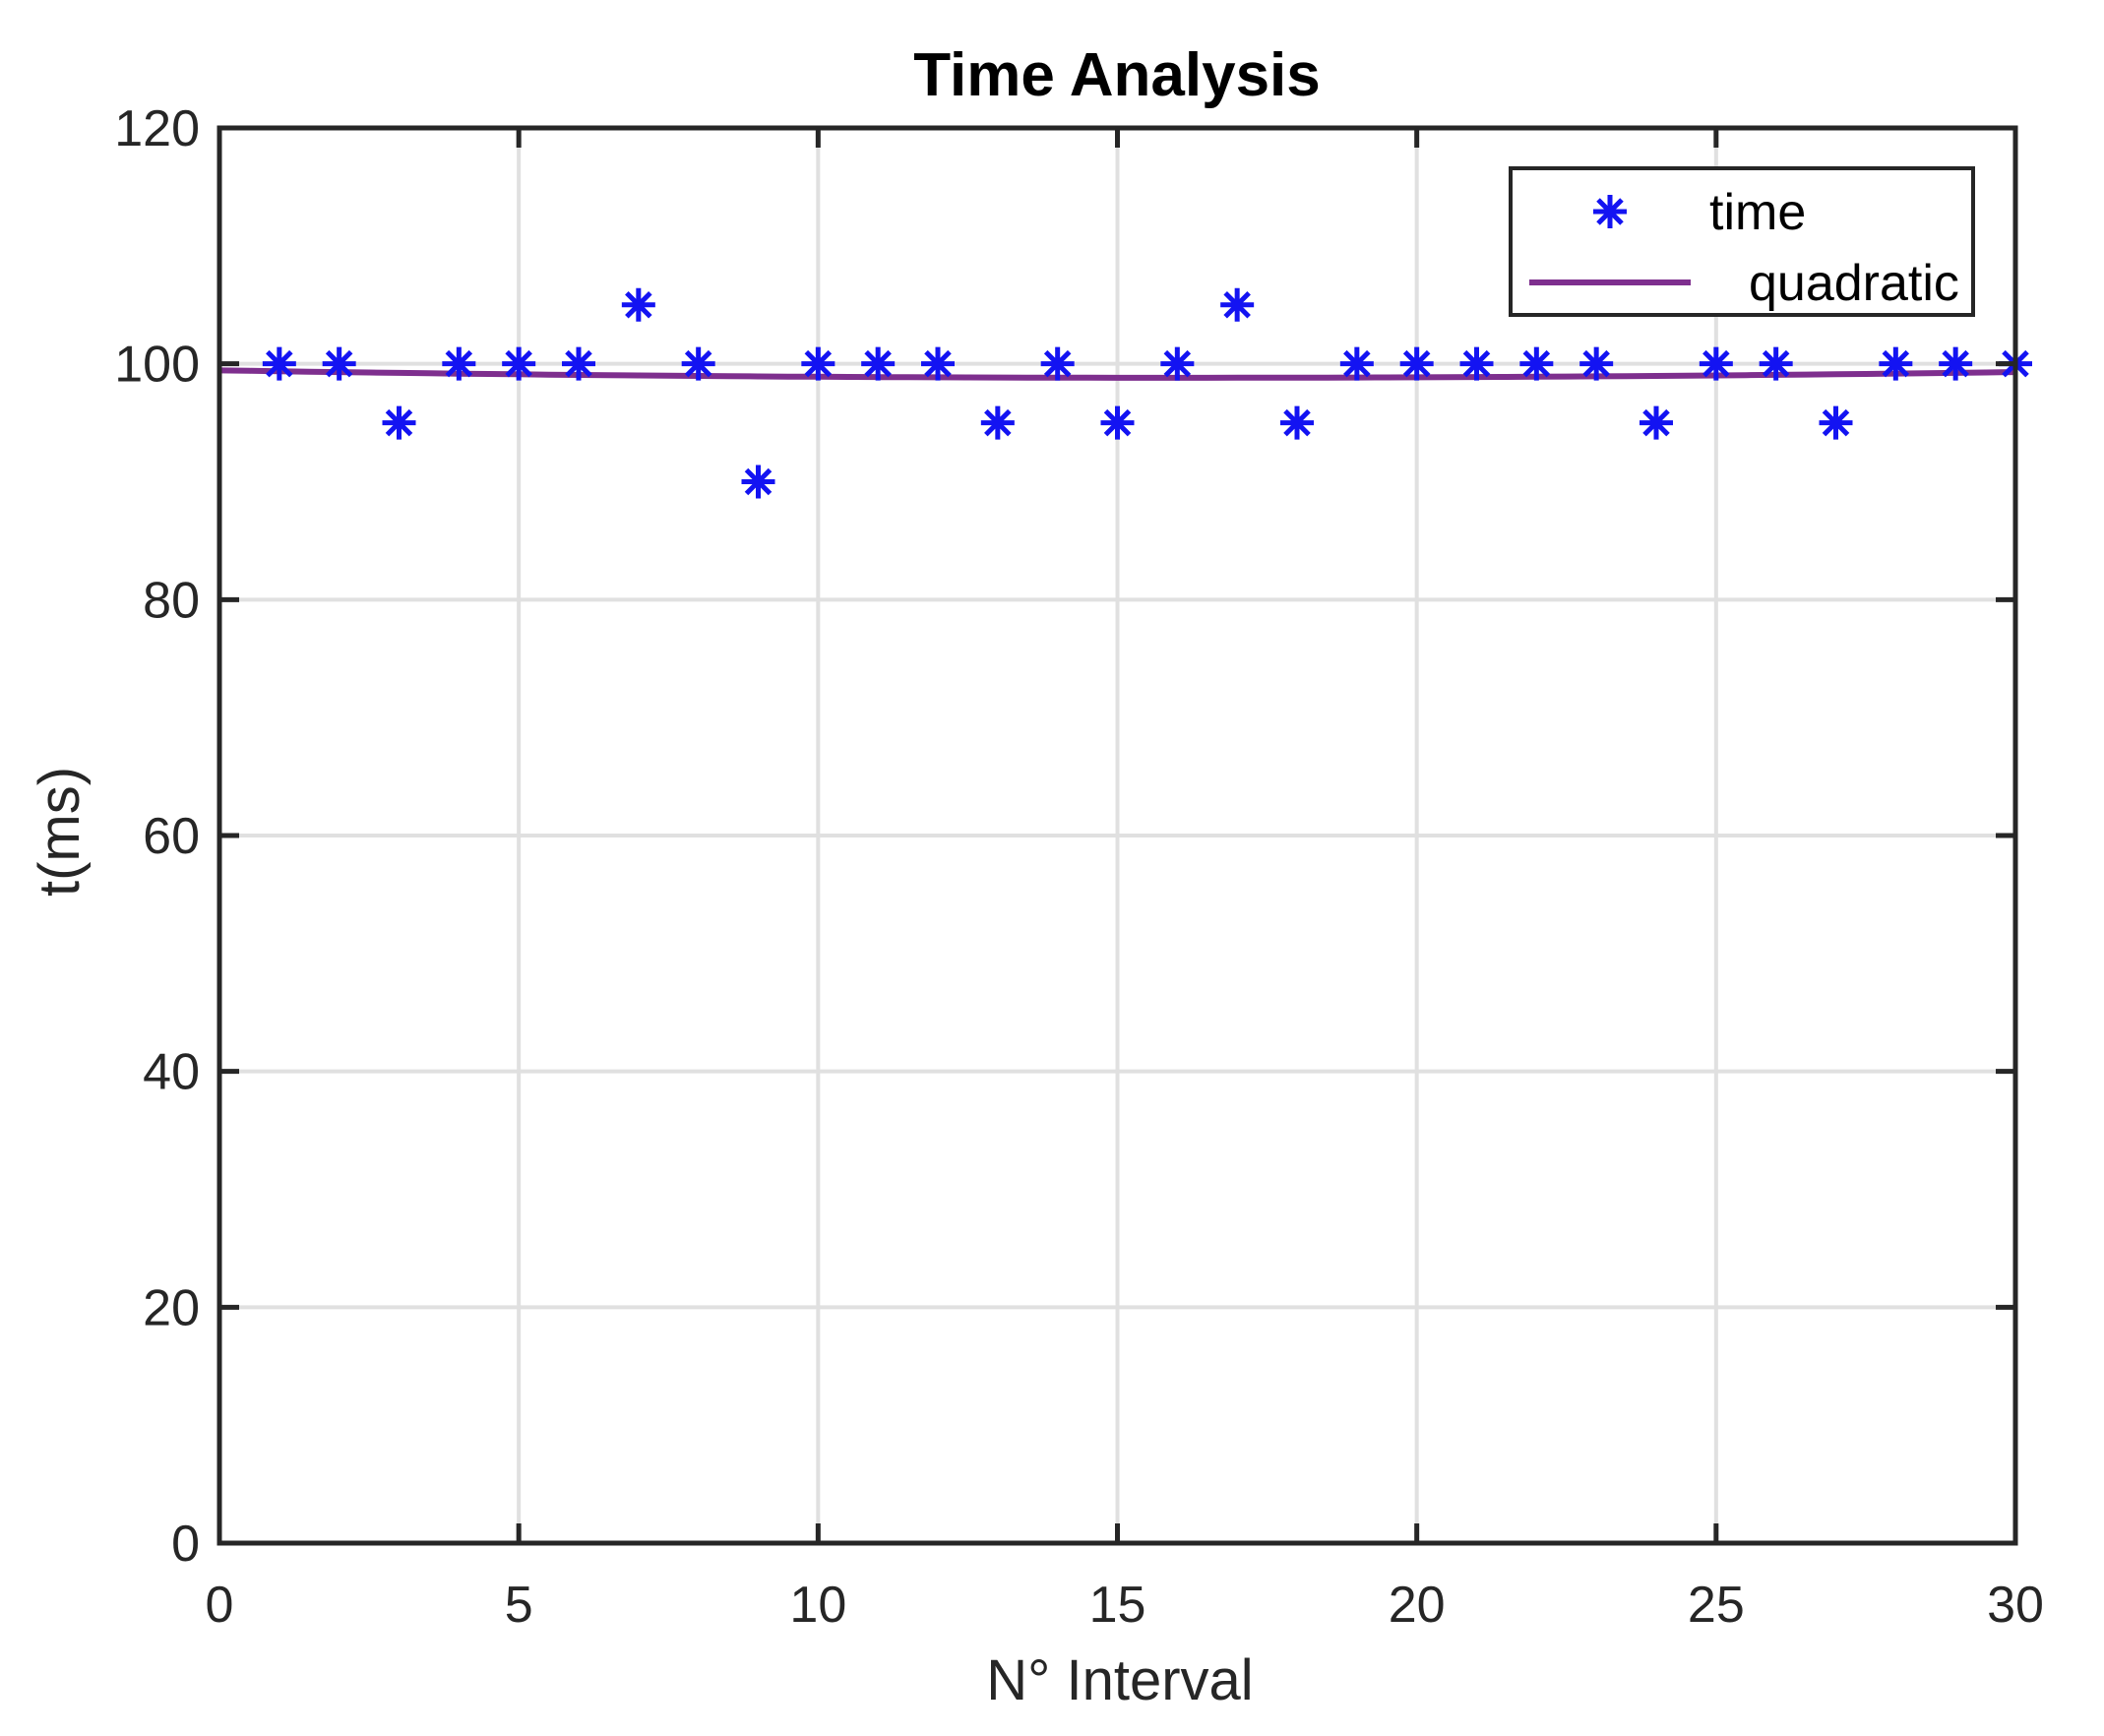  I want to click on legend: time quadratic, so click(1742, 241).